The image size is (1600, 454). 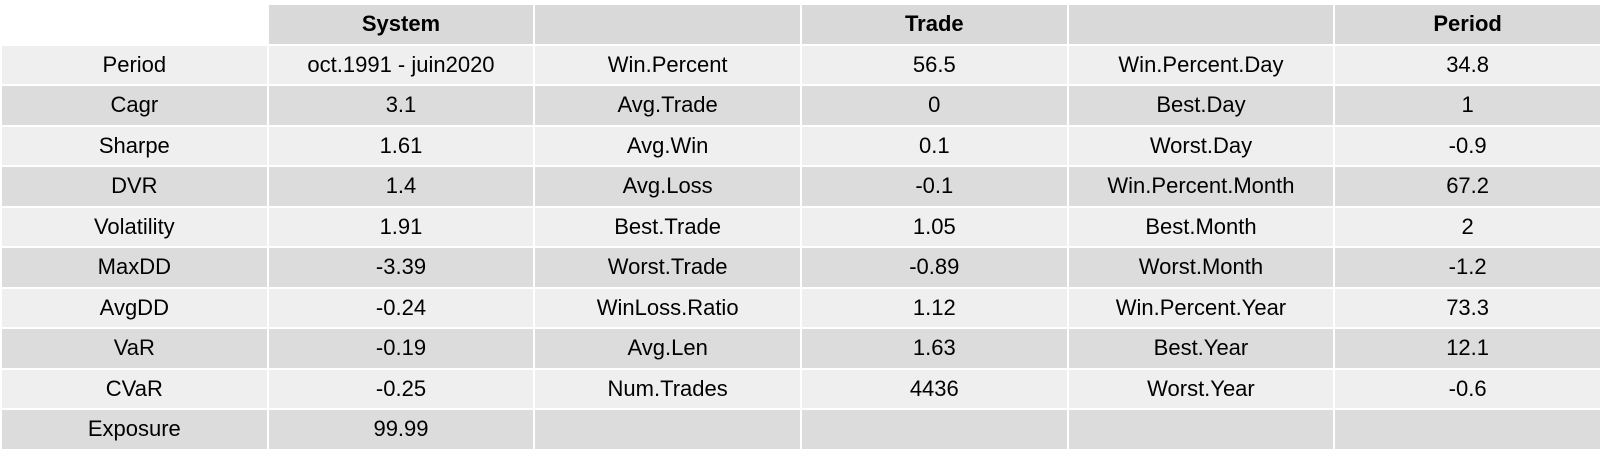 I want to click on table-cell: Volatility, so click(x=134, y=226).